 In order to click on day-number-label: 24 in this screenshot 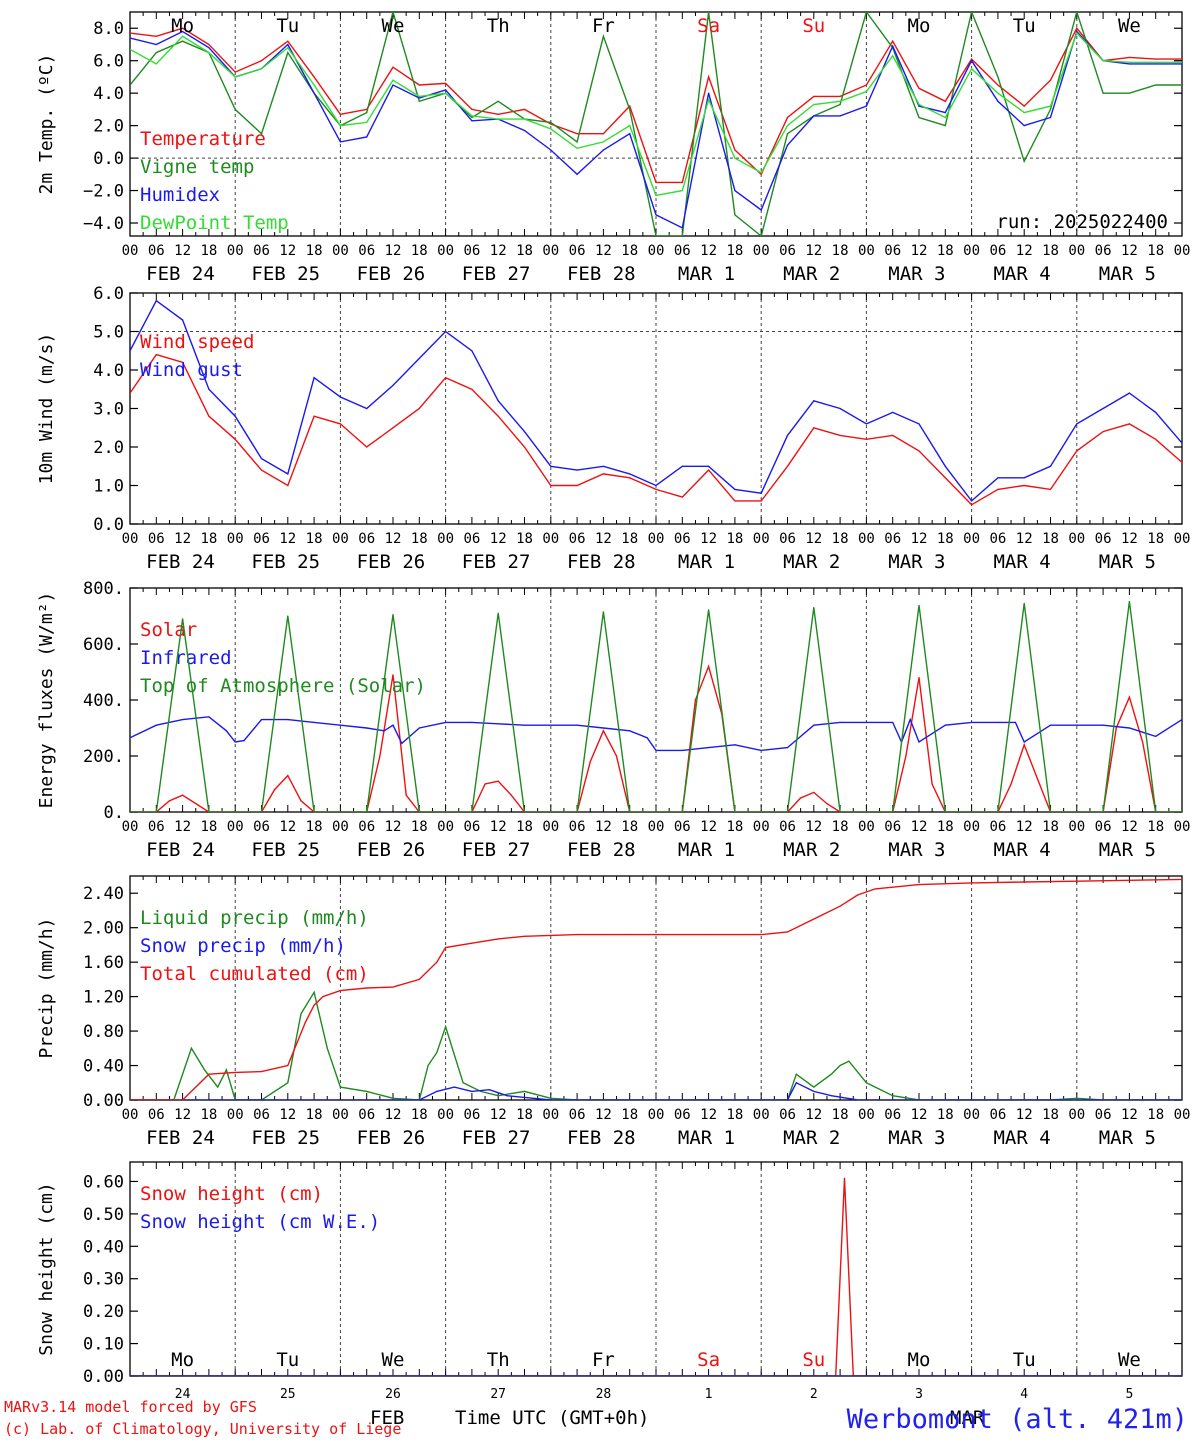, I will do `click(183, 1394)`.